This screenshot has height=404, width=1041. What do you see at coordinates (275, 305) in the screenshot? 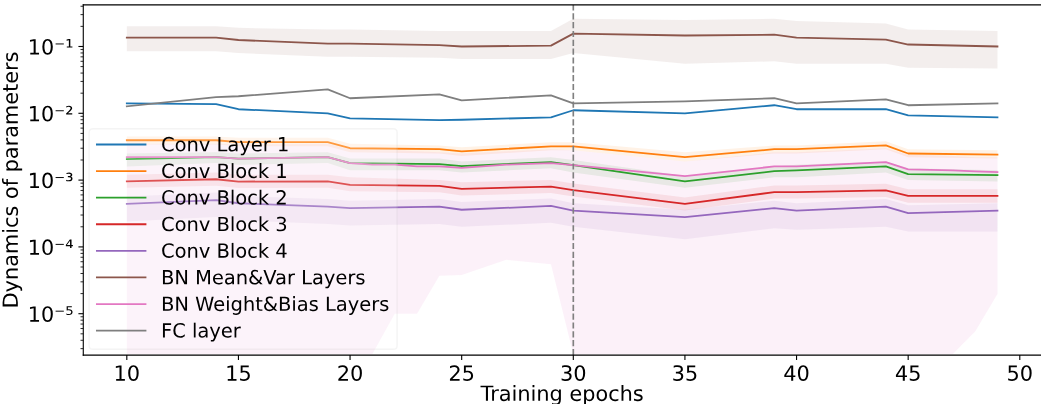
I see `legend-label: BN Weight&Bias Layers` at bounding box center [275, 305].